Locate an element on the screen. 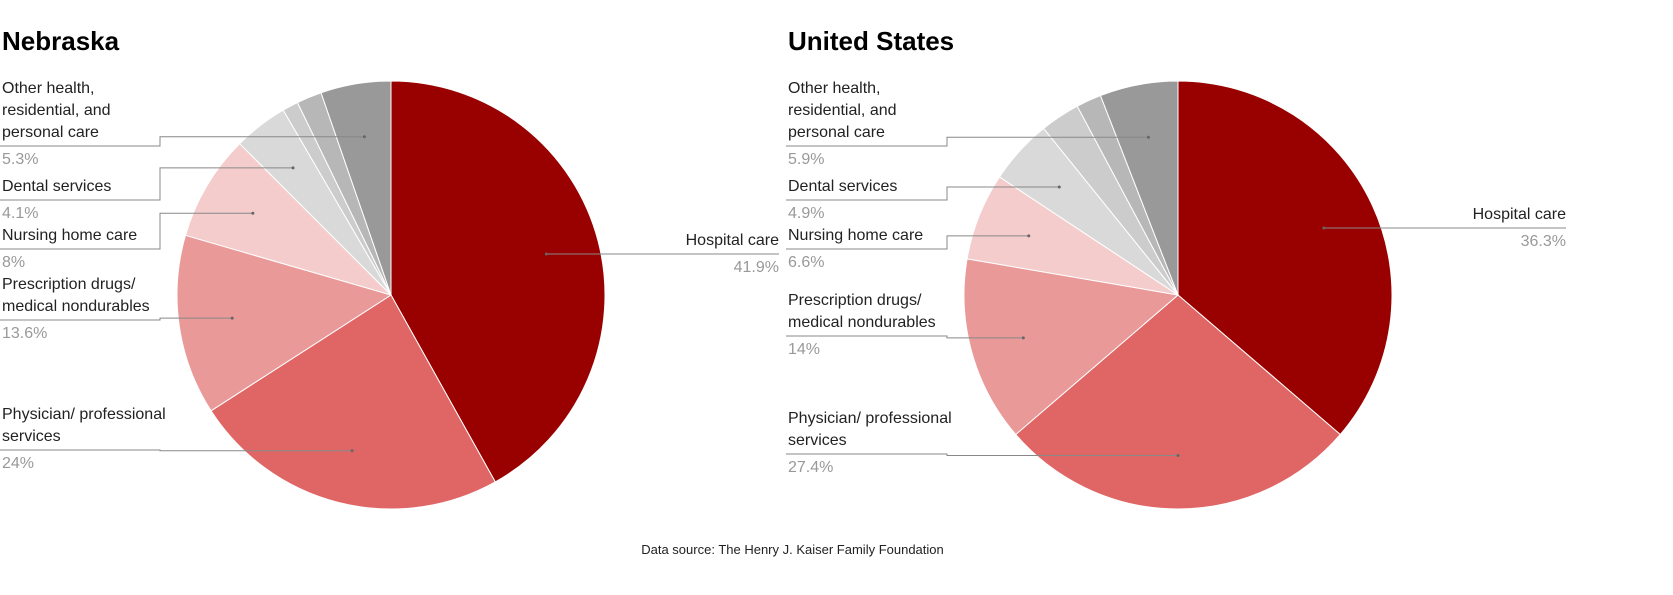 Image resolution: width=1673 pixels, height=595 pixels. chart-title: United States is located at coordinates (871, 41).